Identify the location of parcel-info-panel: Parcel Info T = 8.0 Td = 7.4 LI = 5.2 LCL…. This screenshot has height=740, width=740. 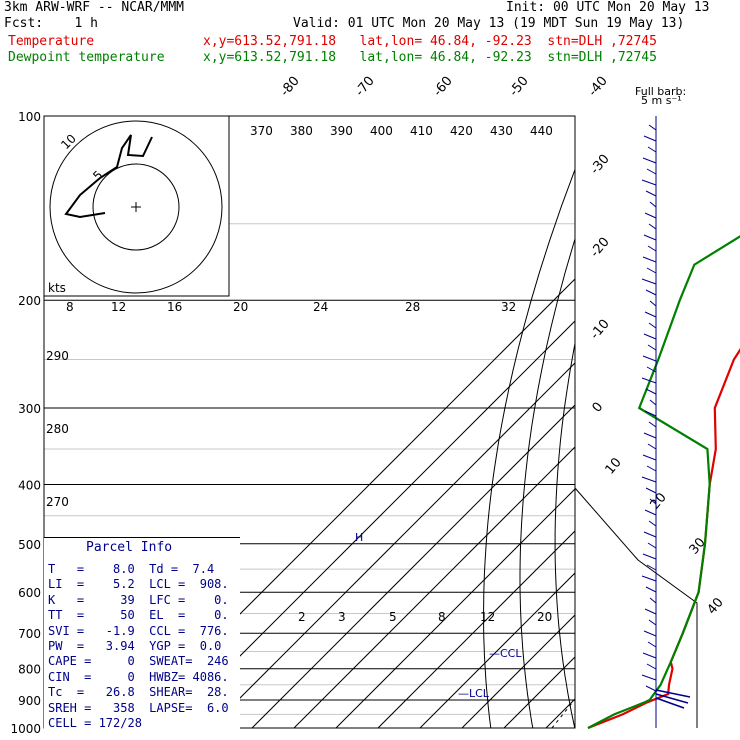
(142, 633).